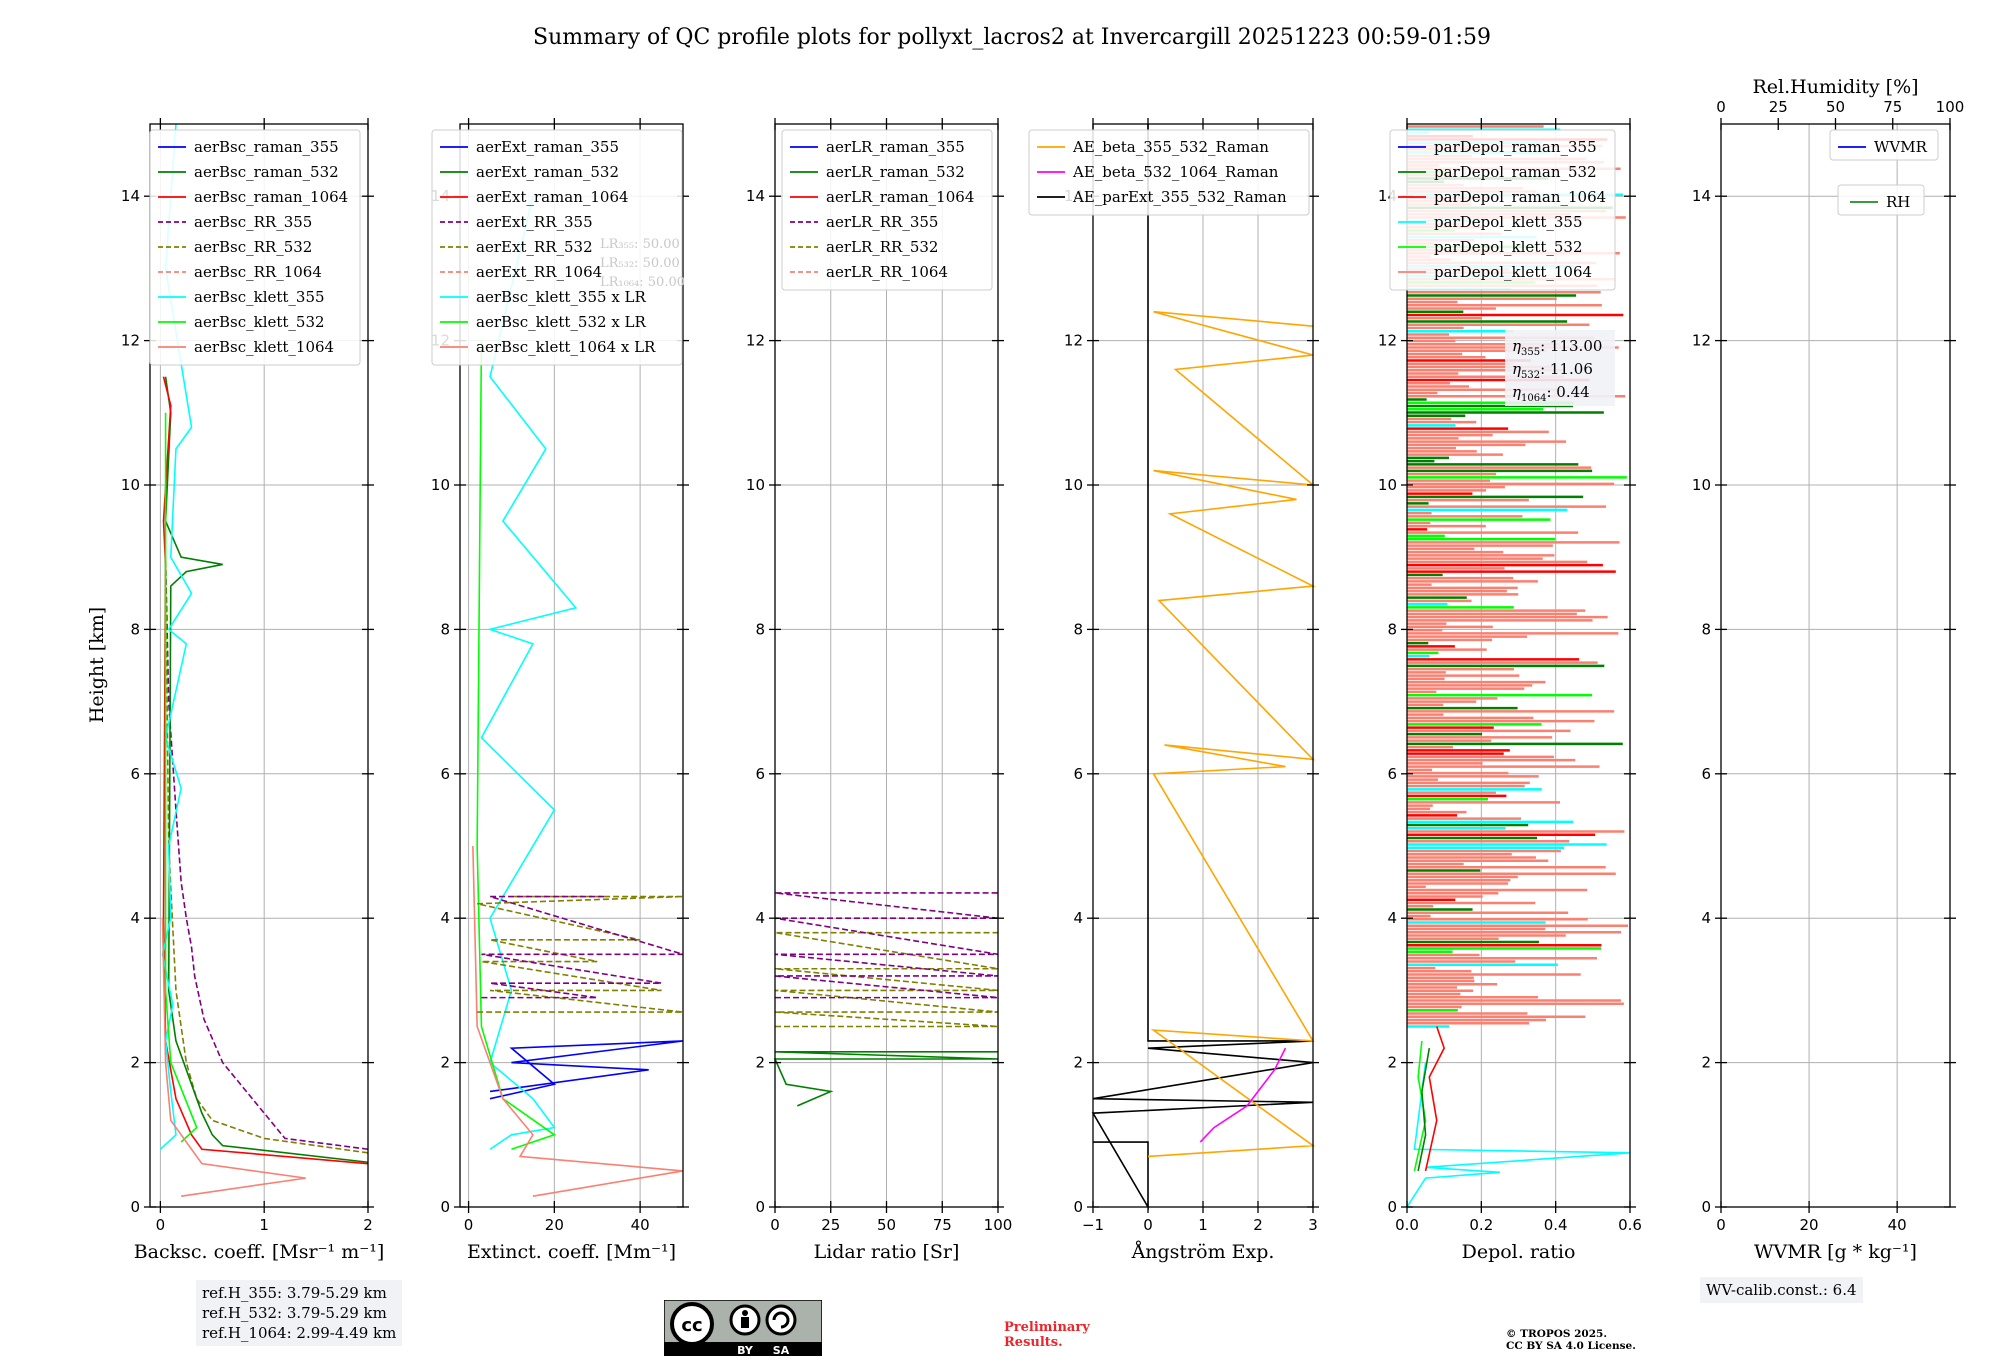 The height and width of the screenshot is (1360, 2000). What do you see at coordinates (1881, 200) in the screenshot?
I see `legend-box-rh` at bounding box center [1881, 200].